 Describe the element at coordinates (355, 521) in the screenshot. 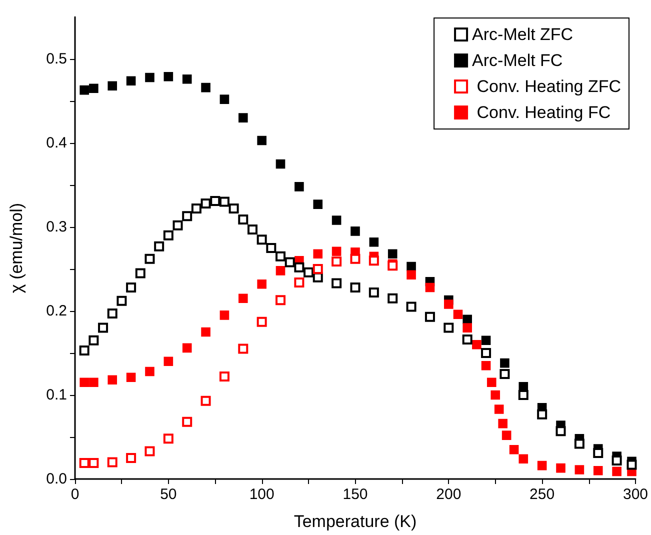

I see `x-axis-title: Temperature (K)` at that location.